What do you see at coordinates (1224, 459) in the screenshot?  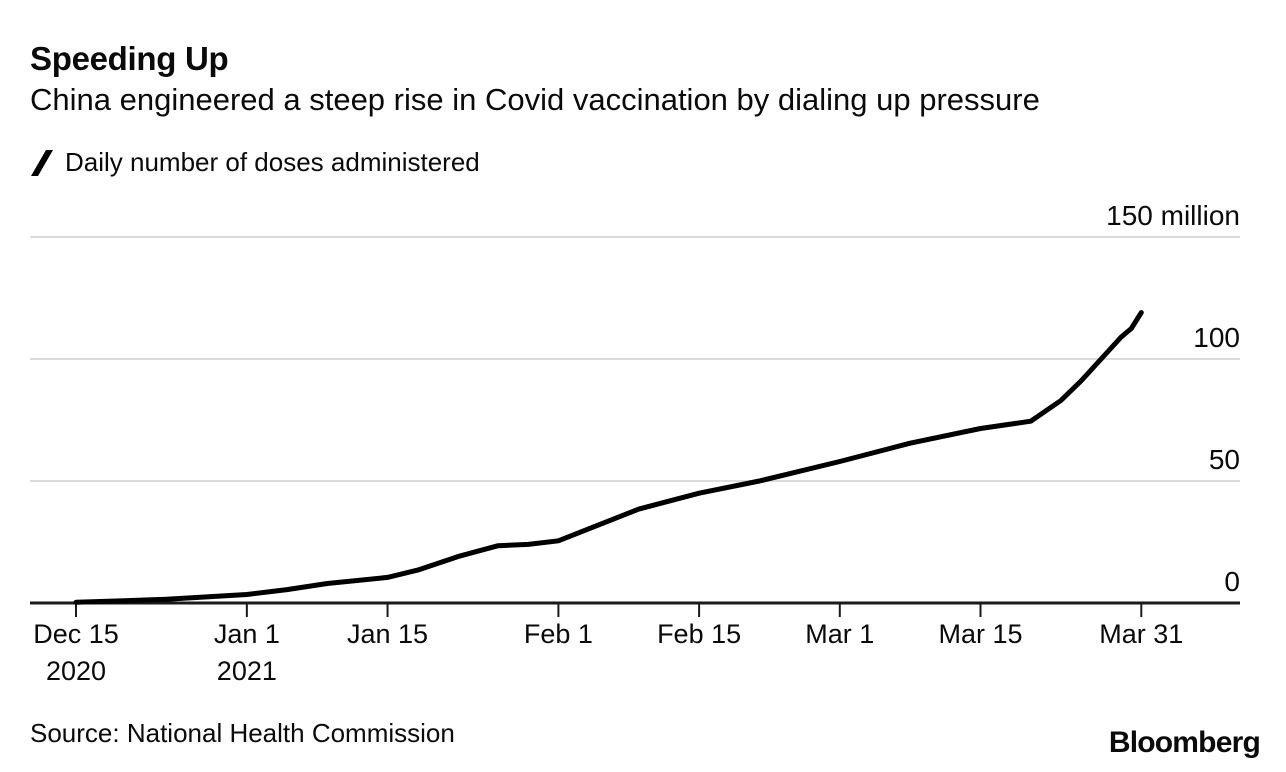 I see `y-axis-label: 50` at bounding box center [1224, 459].